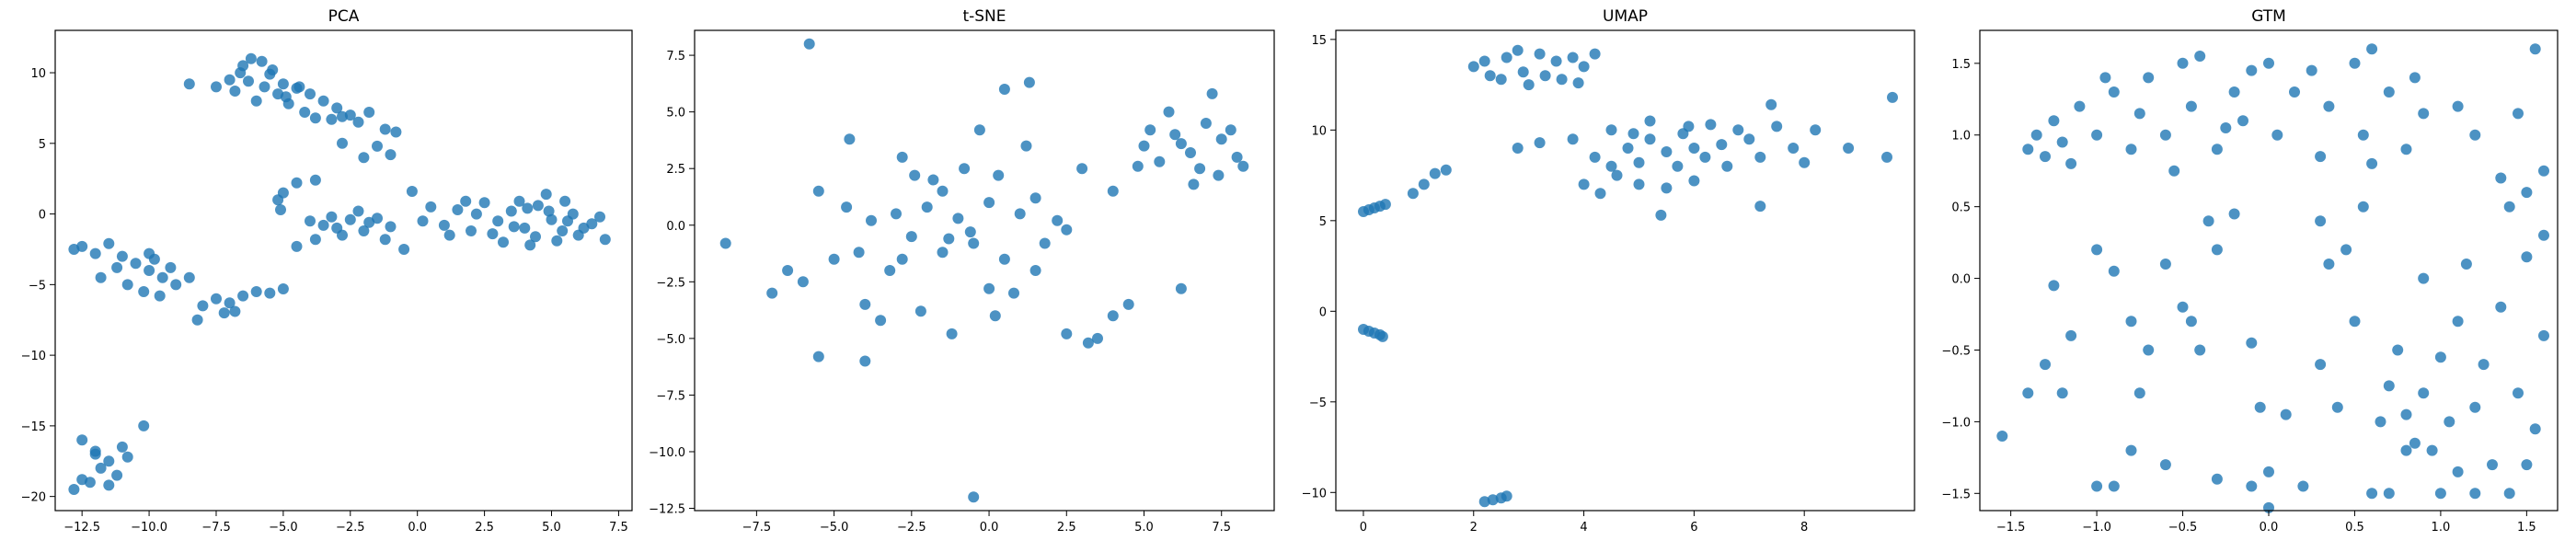 This screenshot has width=2576, height=552. I want to click on y-tick-label: −10.0, so click(667, 453).